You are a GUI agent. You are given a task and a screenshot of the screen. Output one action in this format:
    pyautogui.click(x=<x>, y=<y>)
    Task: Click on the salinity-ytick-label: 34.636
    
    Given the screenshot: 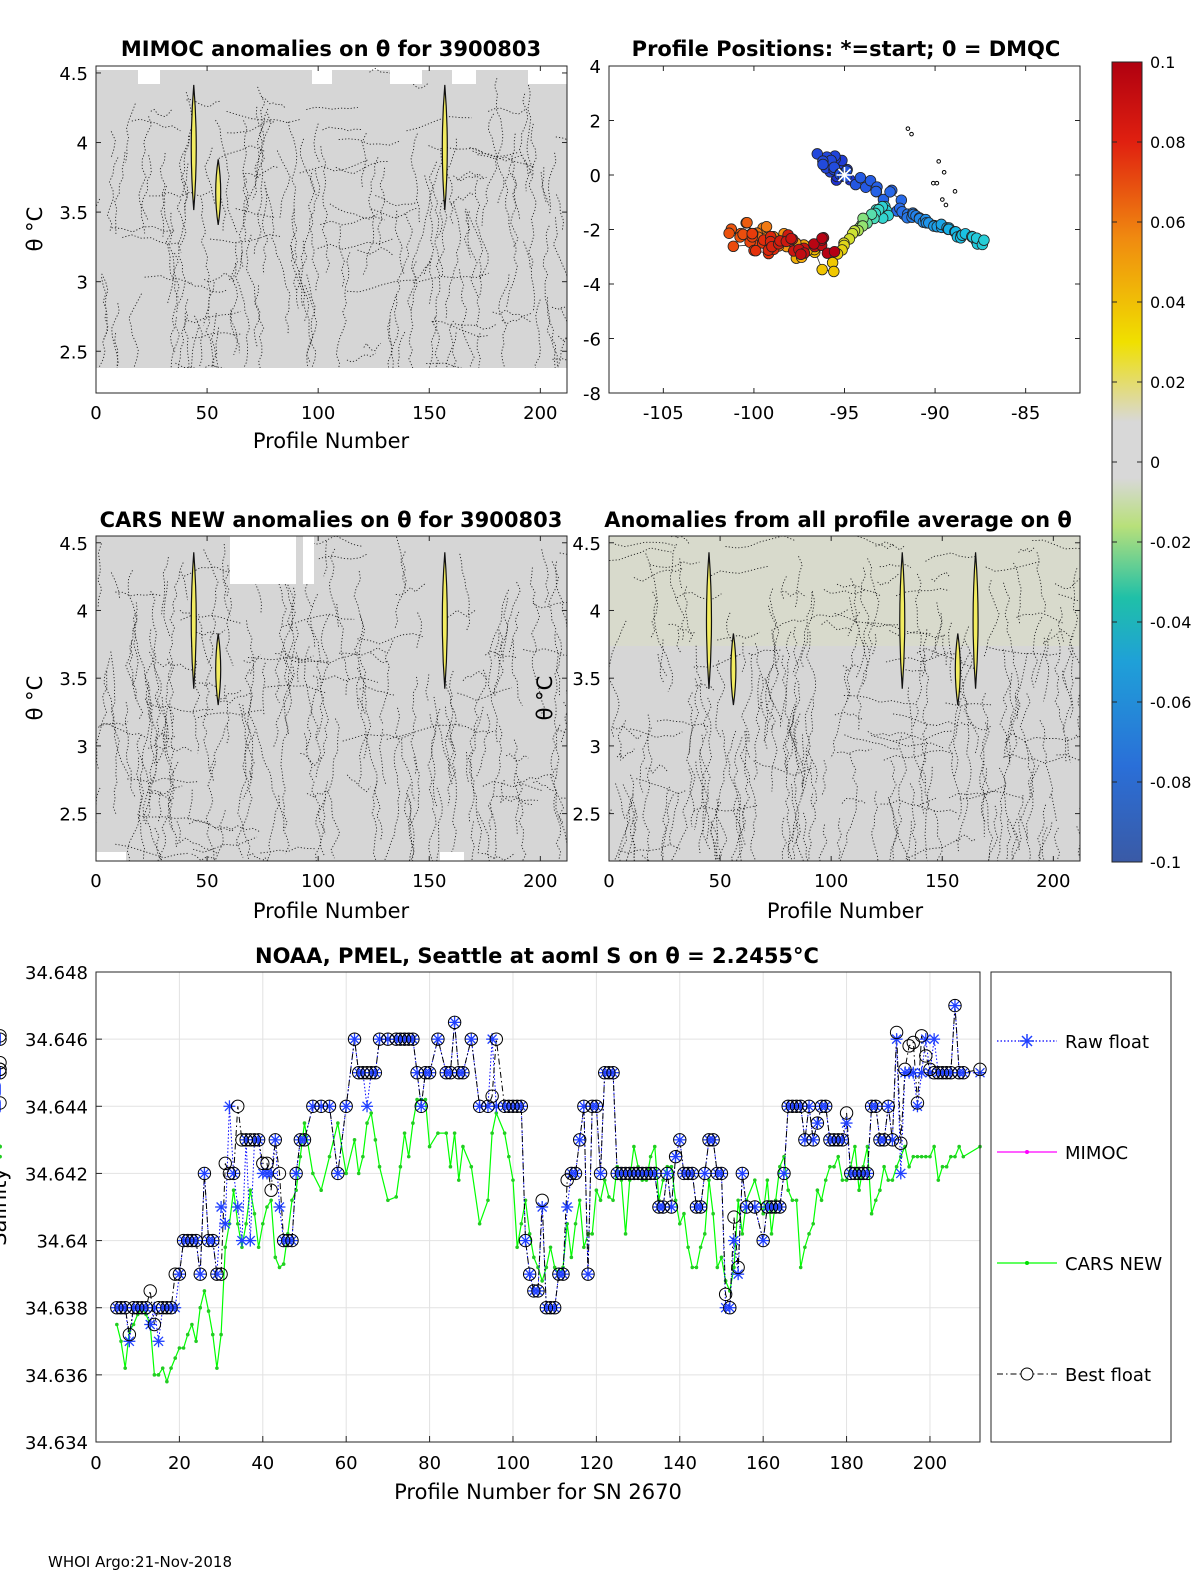 What is the action you would take?
    pyautogui.click(x=56, y=1376)
    